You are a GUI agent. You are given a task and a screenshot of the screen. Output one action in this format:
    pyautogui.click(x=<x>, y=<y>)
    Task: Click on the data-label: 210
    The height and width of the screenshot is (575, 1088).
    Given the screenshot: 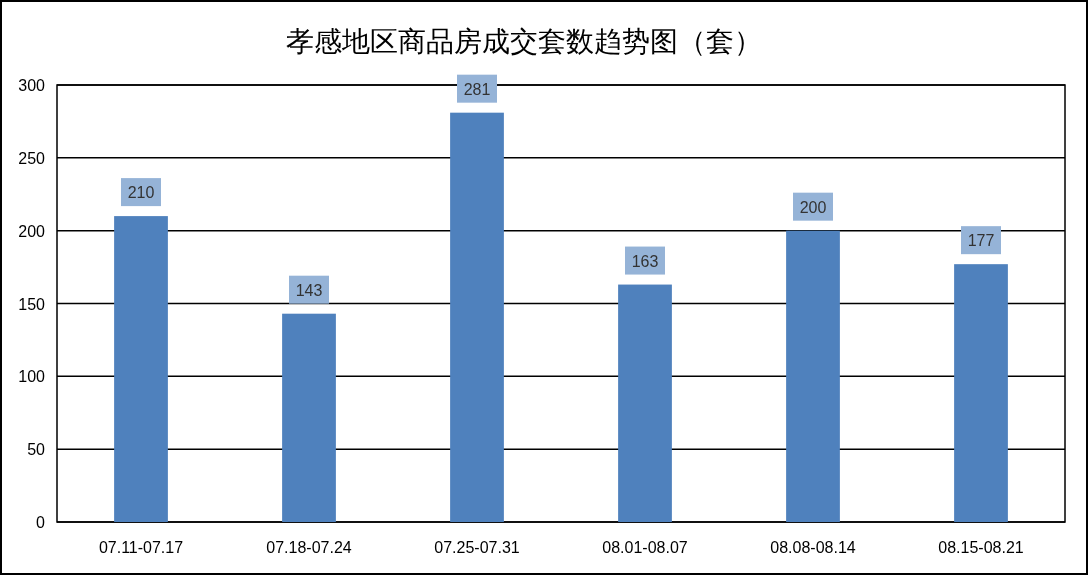 What is the action you would take?
    pyautogui.click(x=141, y=193)
    